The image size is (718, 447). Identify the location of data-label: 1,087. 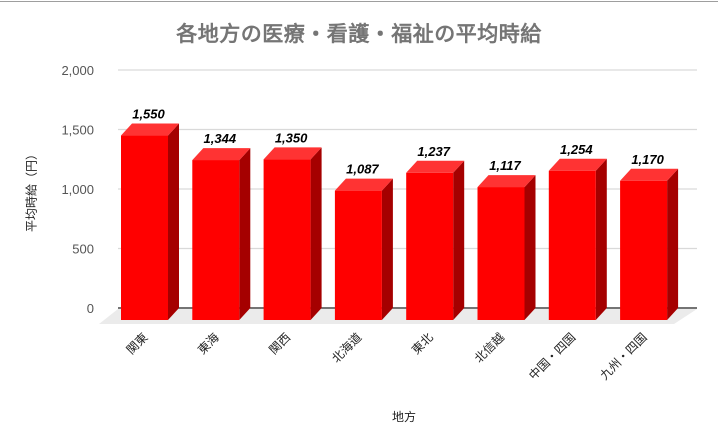
(362, 169).